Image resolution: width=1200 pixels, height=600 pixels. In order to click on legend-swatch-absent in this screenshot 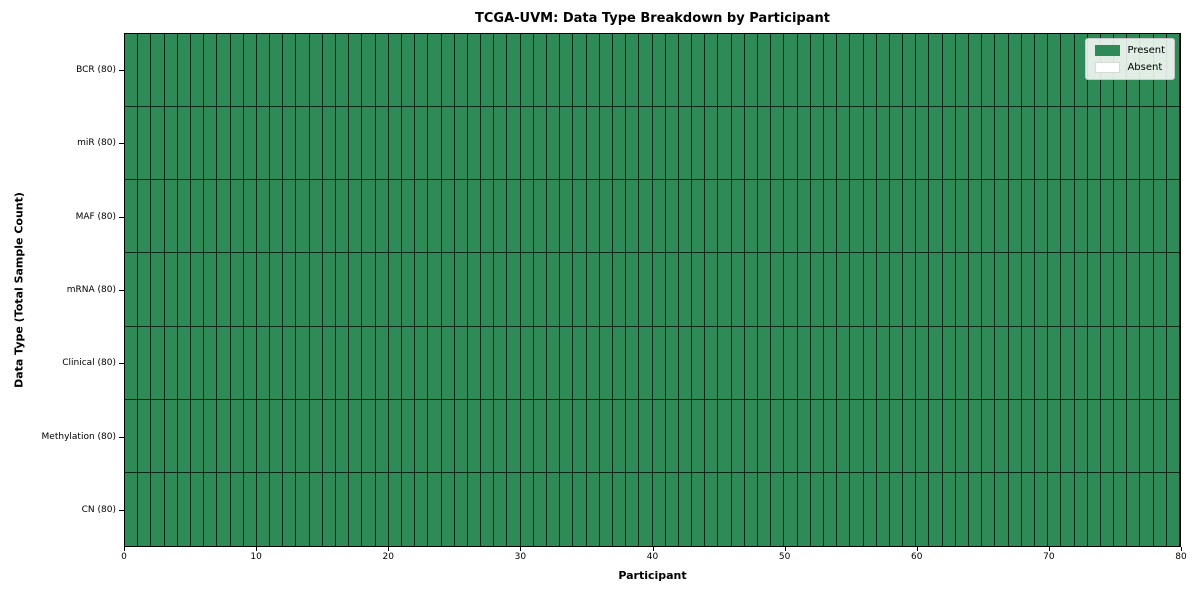, I will do `click(1108, 67)`.